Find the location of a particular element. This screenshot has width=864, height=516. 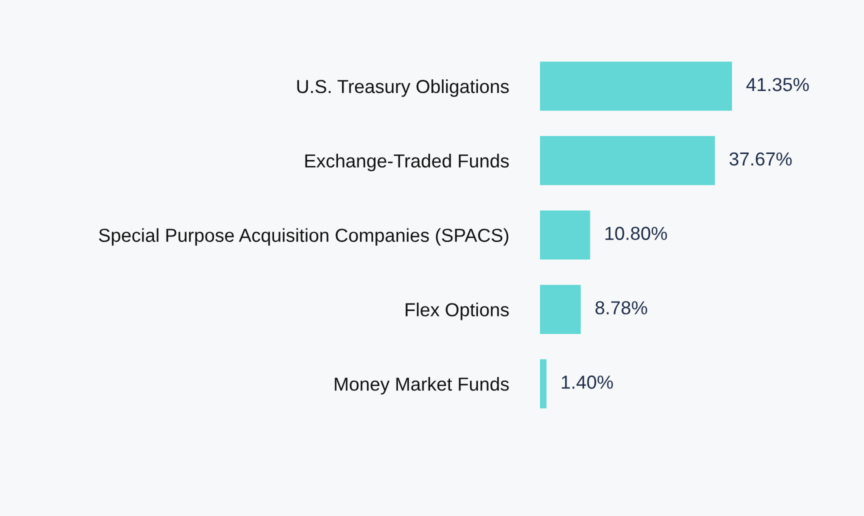

y-tick-label: U.S. Treasury Obligations is located at coordinates (403, 88).